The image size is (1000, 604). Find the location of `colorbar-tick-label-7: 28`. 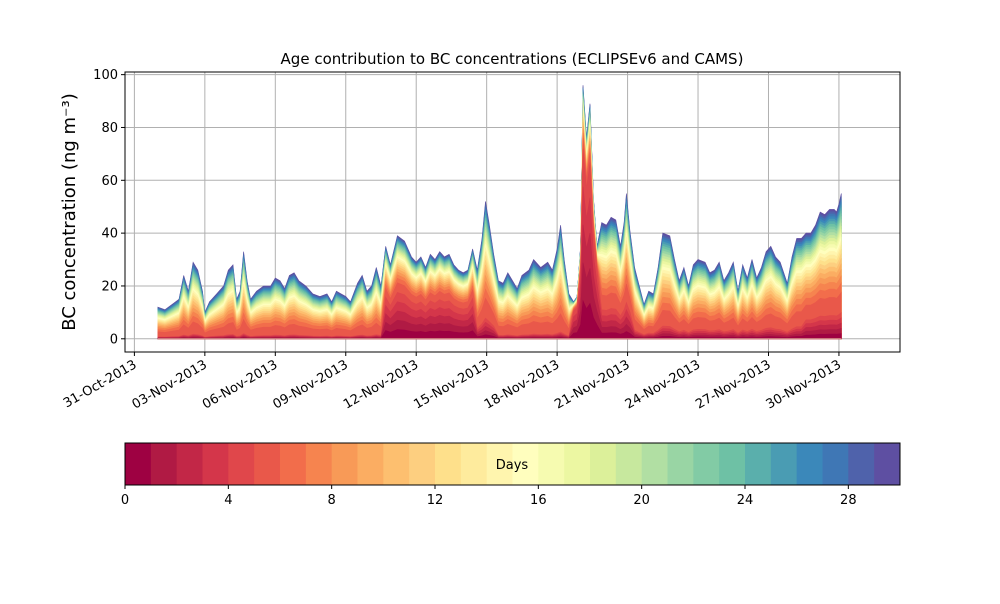

colorbar-tick-label-7: 28 is located at coordinates (848, 500).